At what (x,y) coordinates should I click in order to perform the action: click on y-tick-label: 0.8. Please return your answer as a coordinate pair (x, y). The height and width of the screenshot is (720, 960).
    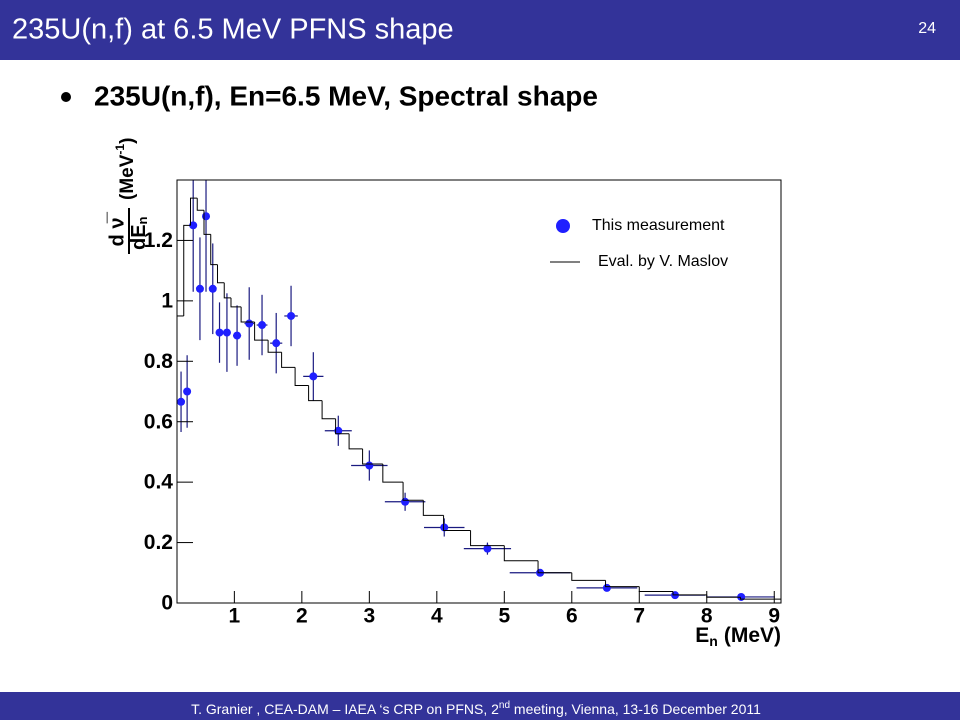
    Looking at the image, I should click on (159, 361).